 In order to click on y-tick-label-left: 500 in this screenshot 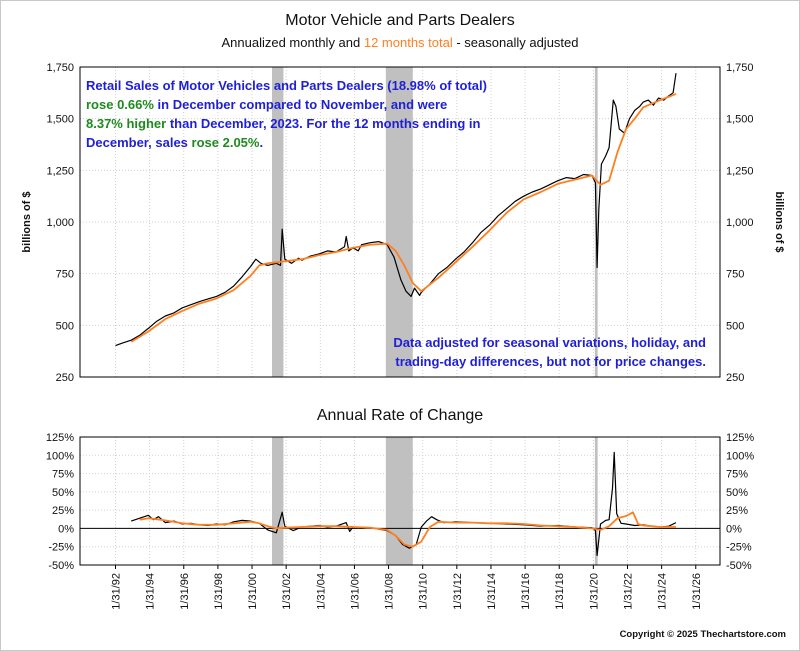, I will do `click(65, 326)`.